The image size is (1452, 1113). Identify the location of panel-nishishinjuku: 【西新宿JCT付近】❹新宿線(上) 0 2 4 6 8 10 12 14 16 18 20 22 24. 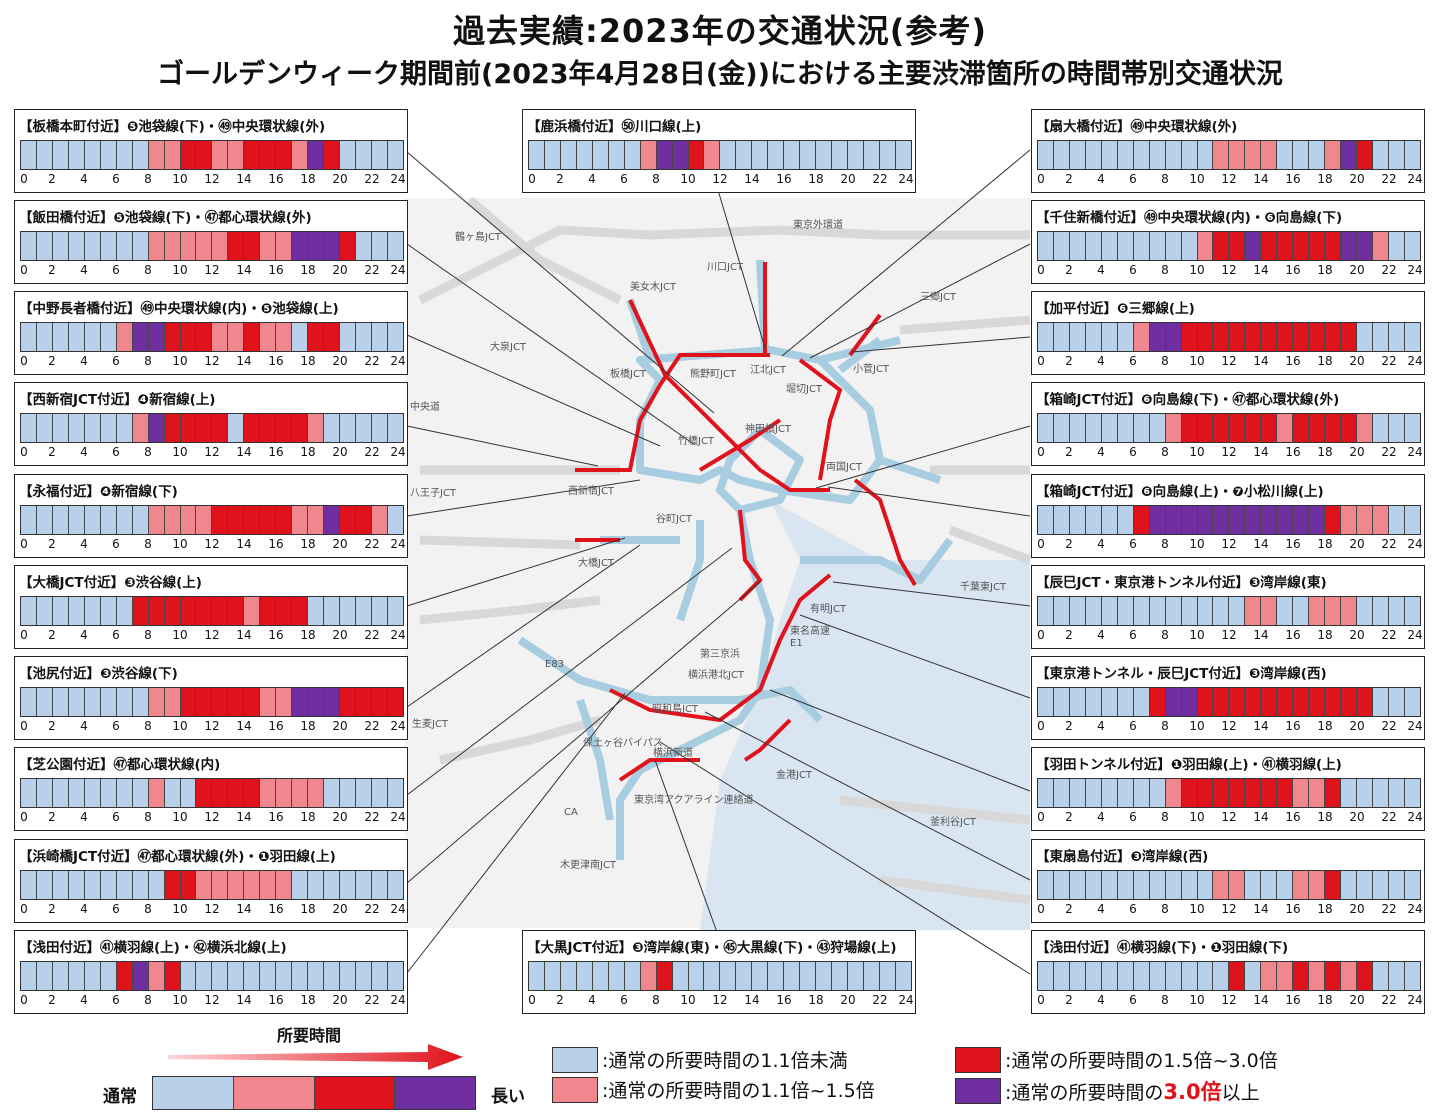
(211, 424).